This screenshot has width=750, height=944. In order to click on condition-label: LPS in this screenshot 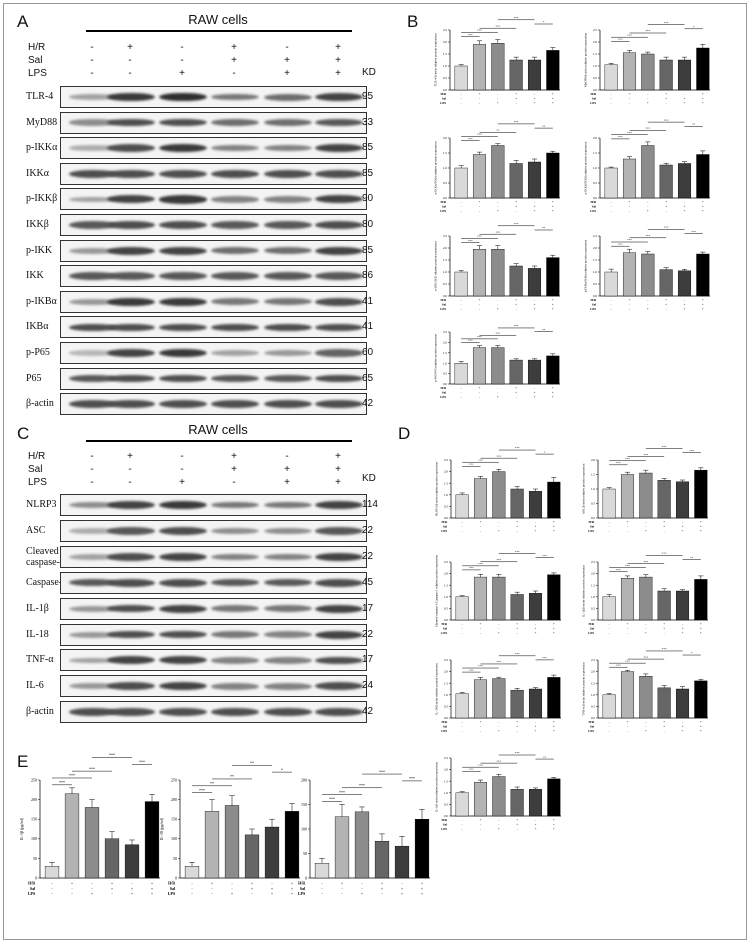, I will do `click(37, 482)`.